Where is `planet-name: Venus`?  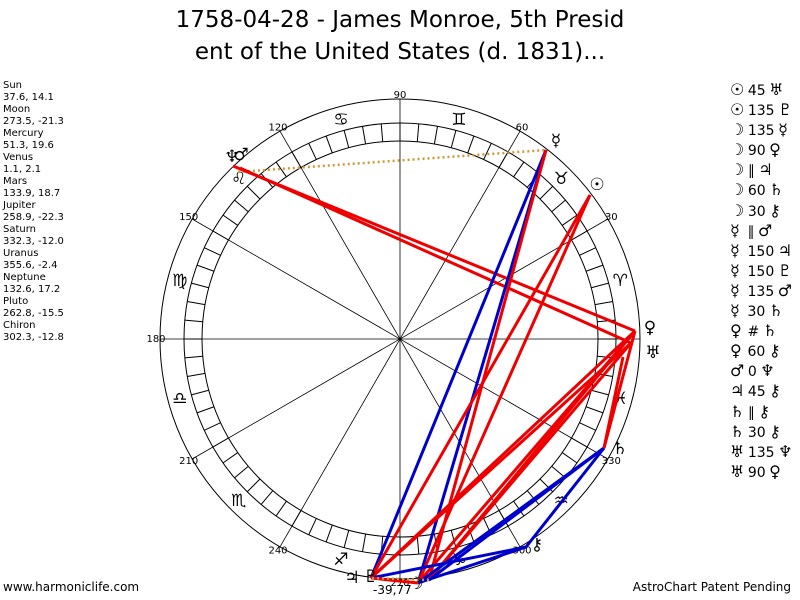
planet-name: Venus is located at coordinates (18, 157).